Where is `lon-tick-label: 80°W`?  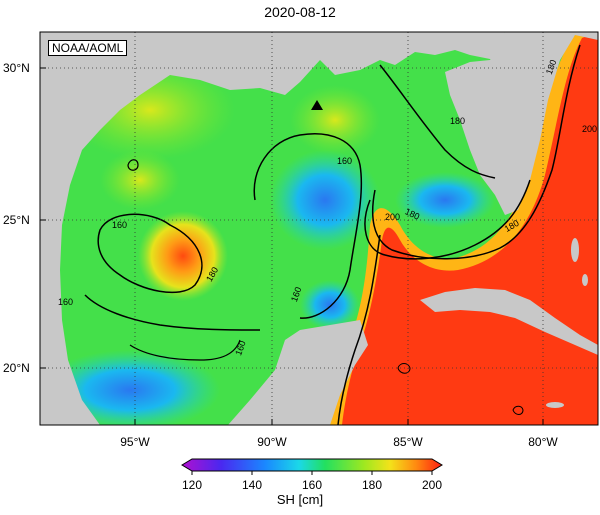
lon-tick-label: 80°W is located at coordinates (543, 442).